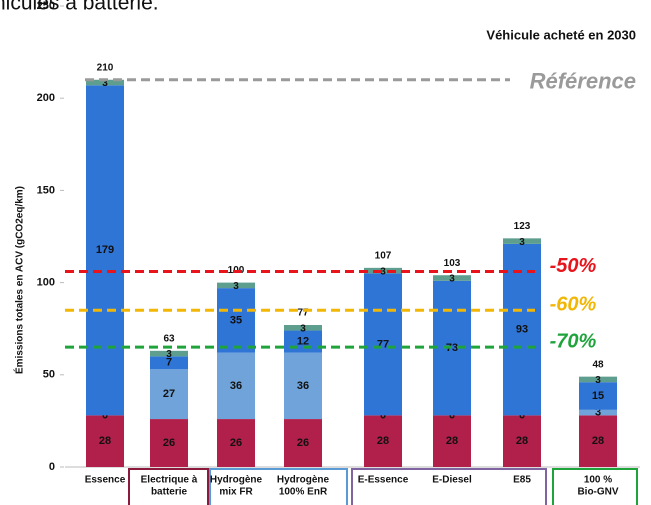  I want to click on segment-label: 15, so click(598, 396).